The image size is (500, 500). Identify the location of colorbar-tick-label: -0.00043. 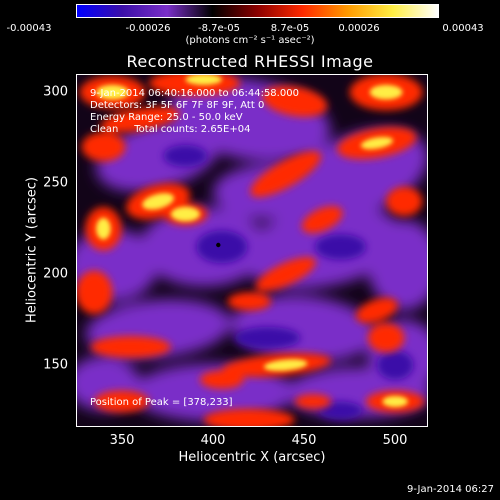
(29, 28).